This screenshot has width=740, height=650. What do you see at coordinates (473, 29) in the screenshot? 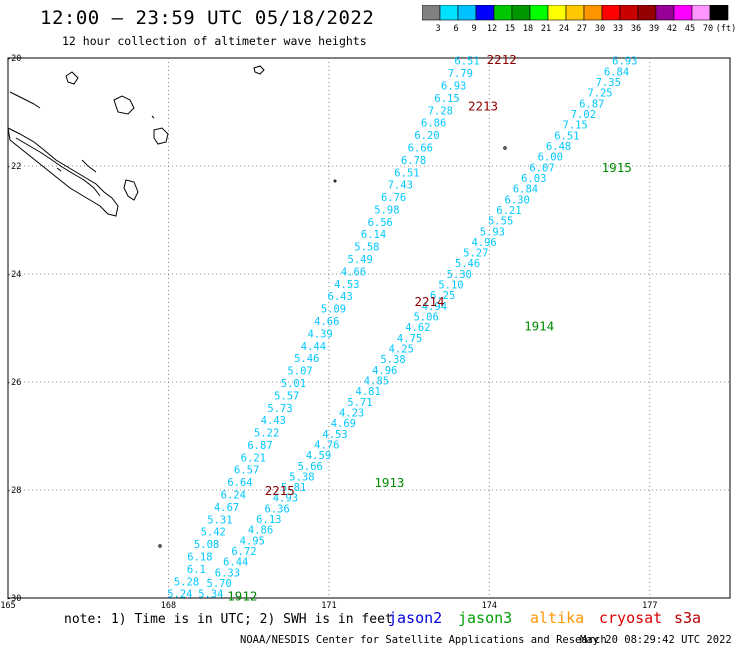
I see `scale-label: 9` at bounding box center [473, 29].